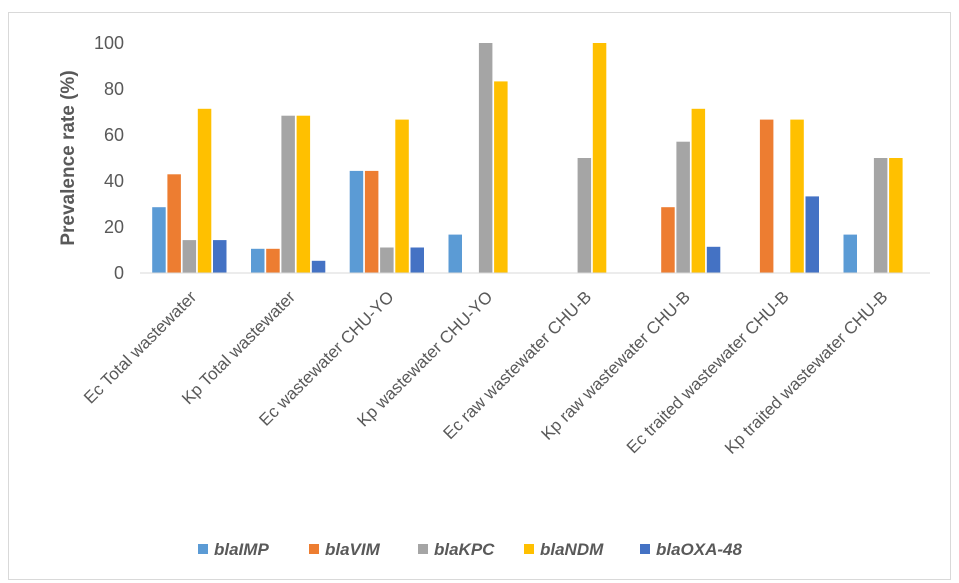 The image size is (959, 583). Describe the element at coordinates (353, 549) in the screenshot. I see `legend-label-blaVIM: blaVIM` at that location.